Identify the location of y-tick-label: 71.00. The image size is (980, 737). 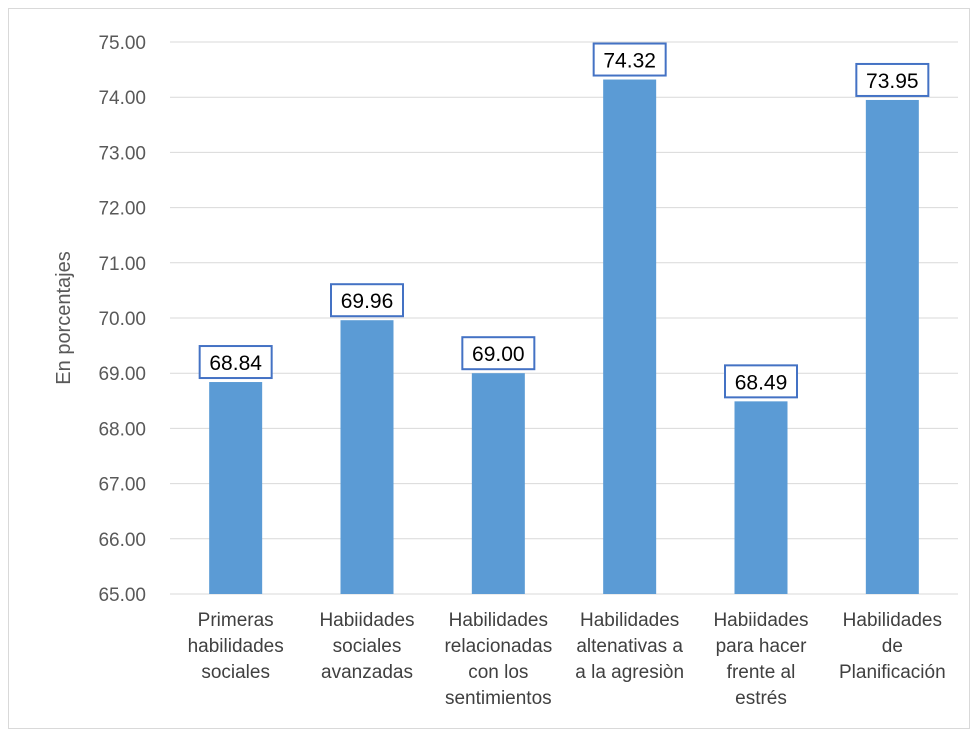
(122, 264).